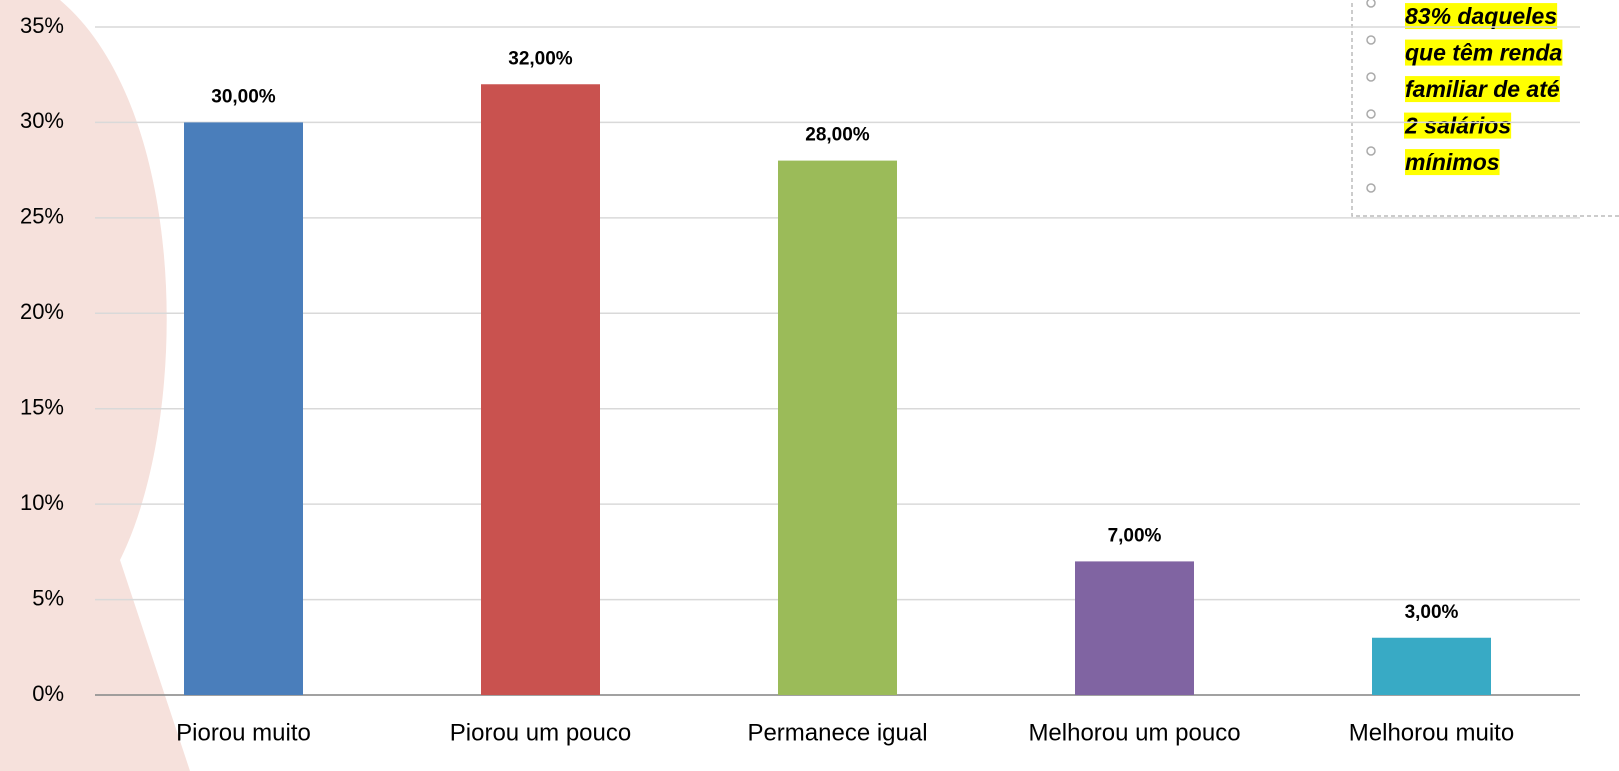 The width and height of the screenshot is (1619, 771). I want to click on annotation-line: que têm renda, so click(1483, 53).